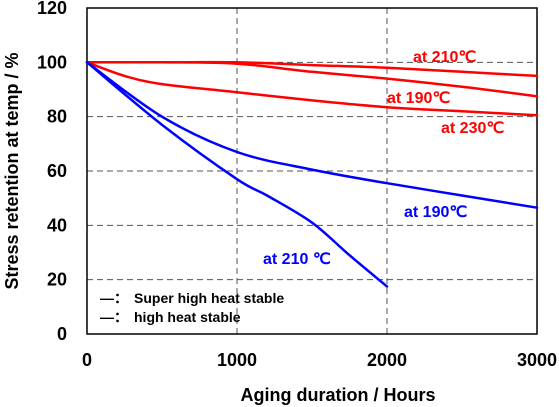 The height and width of the screenshot is (407, 559). Describe the element at coordinates (319, 360) in the screenshot. I see `x-axis-ticks: 0 1000 2000 3000` at that location.